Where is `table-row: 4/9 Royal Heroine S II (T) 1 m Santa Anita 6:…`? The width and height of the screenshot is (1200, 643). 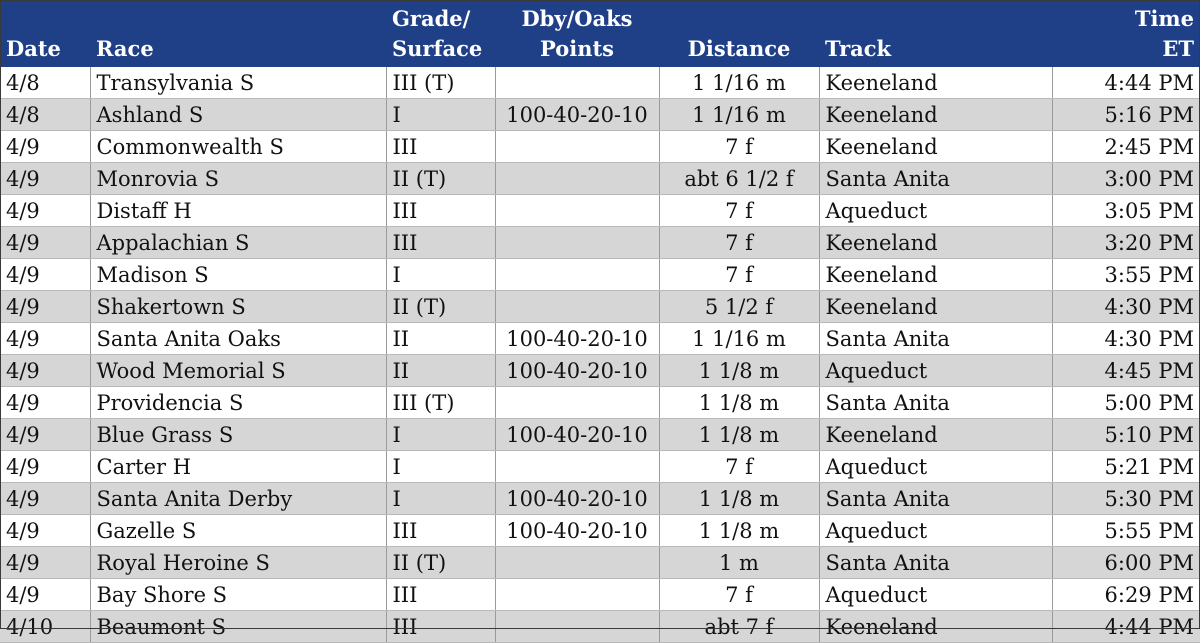 table-row: 4/9 Royal Heroine S II (T) 1 m Santa Anita 6:… is located at coordinates (600, 562).